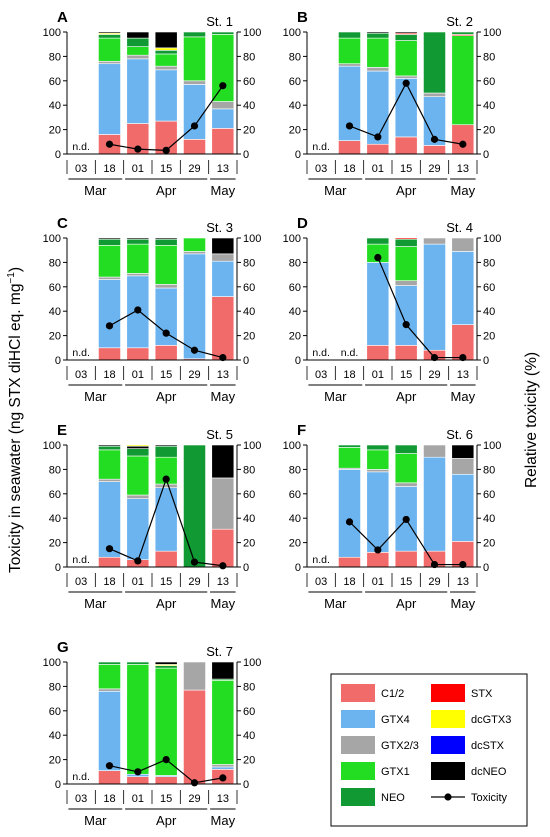  I want to click on station-label: St. 5, so click(219, 434).